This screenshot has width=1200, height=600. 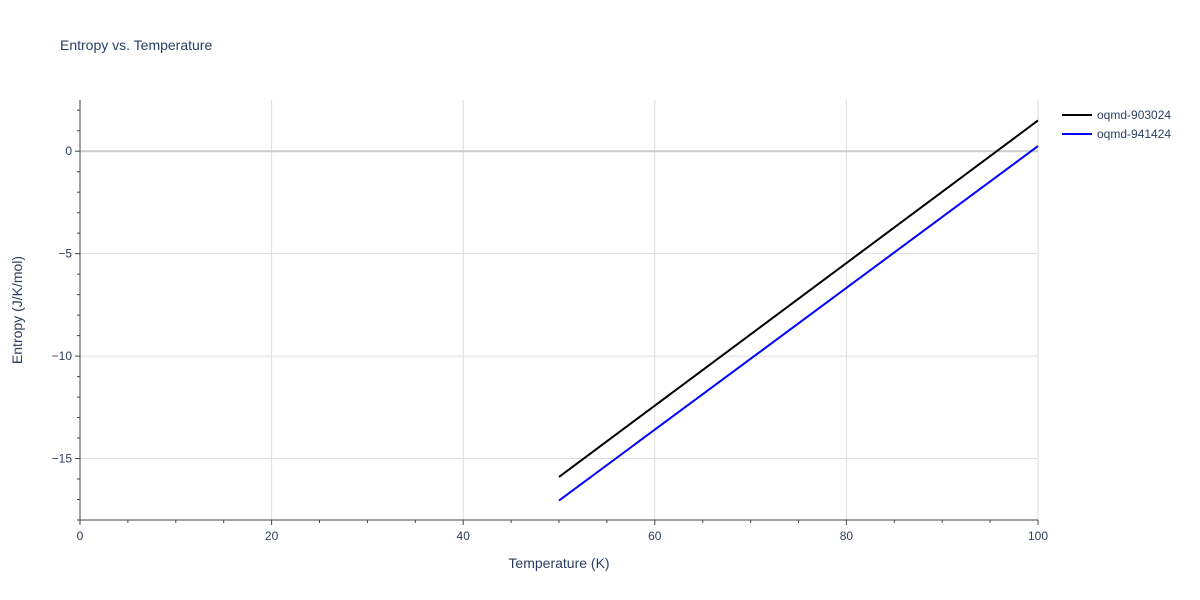 I want to click on x-tick-label: 20, so click(x=272, y=536).